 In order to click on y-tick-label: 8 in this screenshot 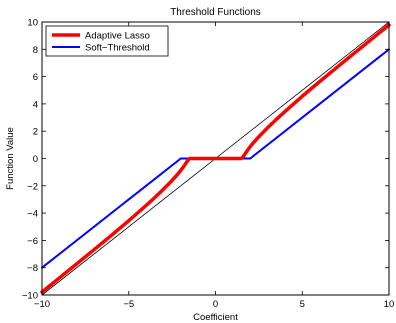, I will do `click(35, 50)`.